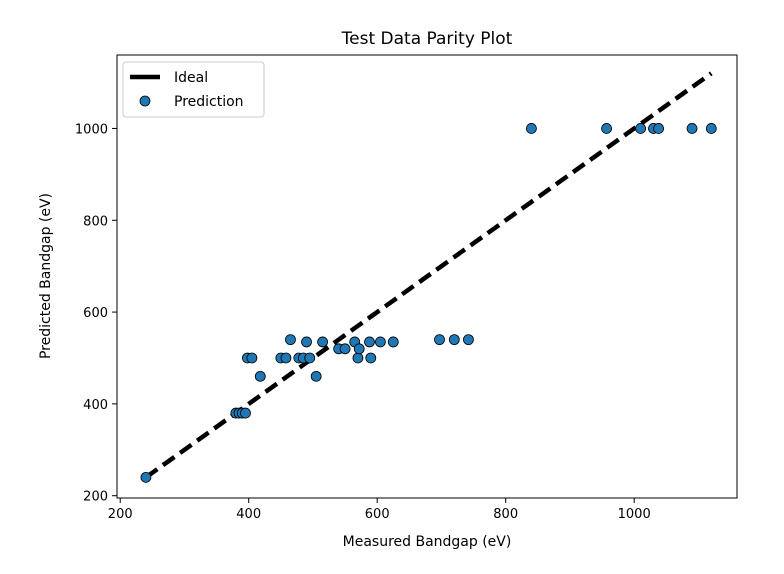  What do you see at coordinates (145, 101) in the screenshot?
I see `legend-swatch-prediction` at bounding box center [145, 101].